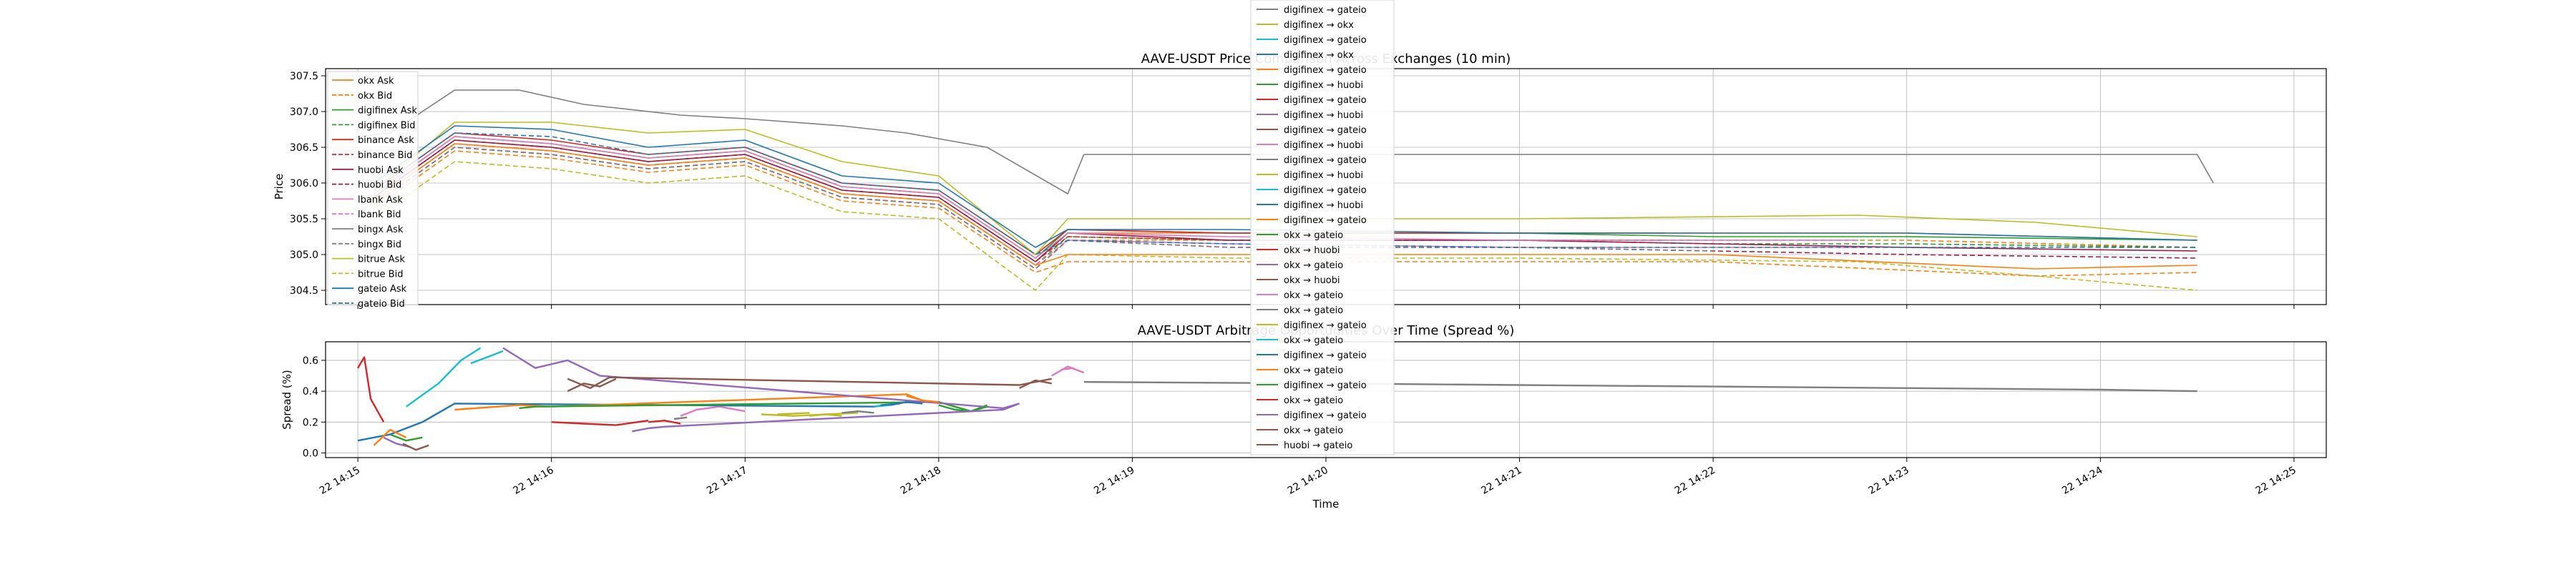 This screenshot has width=2576, height=572. Describe the element at coordinates (379, 214) in the screenshot. I see `price-legend-label: lbank Bid` at that location.